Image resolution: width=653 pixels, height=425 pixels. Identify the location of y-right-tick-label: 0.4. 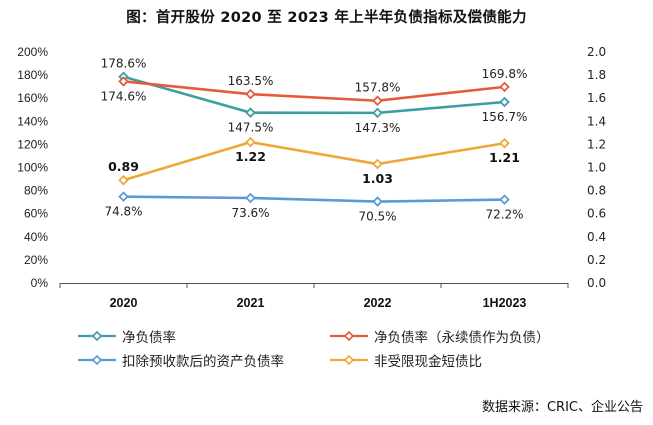
(596, 237).